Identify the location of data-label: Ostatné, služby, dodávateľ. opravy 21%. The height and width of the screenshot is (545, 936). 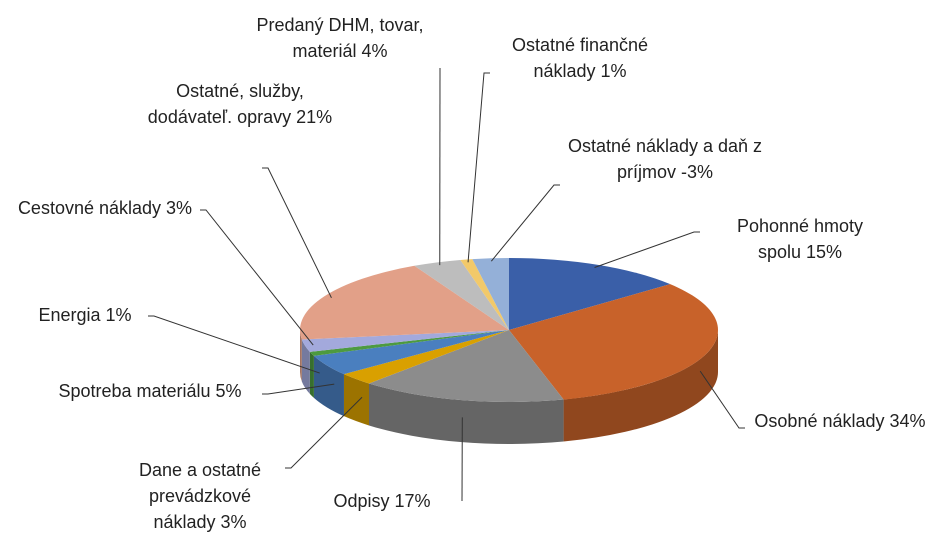
(240, 104).